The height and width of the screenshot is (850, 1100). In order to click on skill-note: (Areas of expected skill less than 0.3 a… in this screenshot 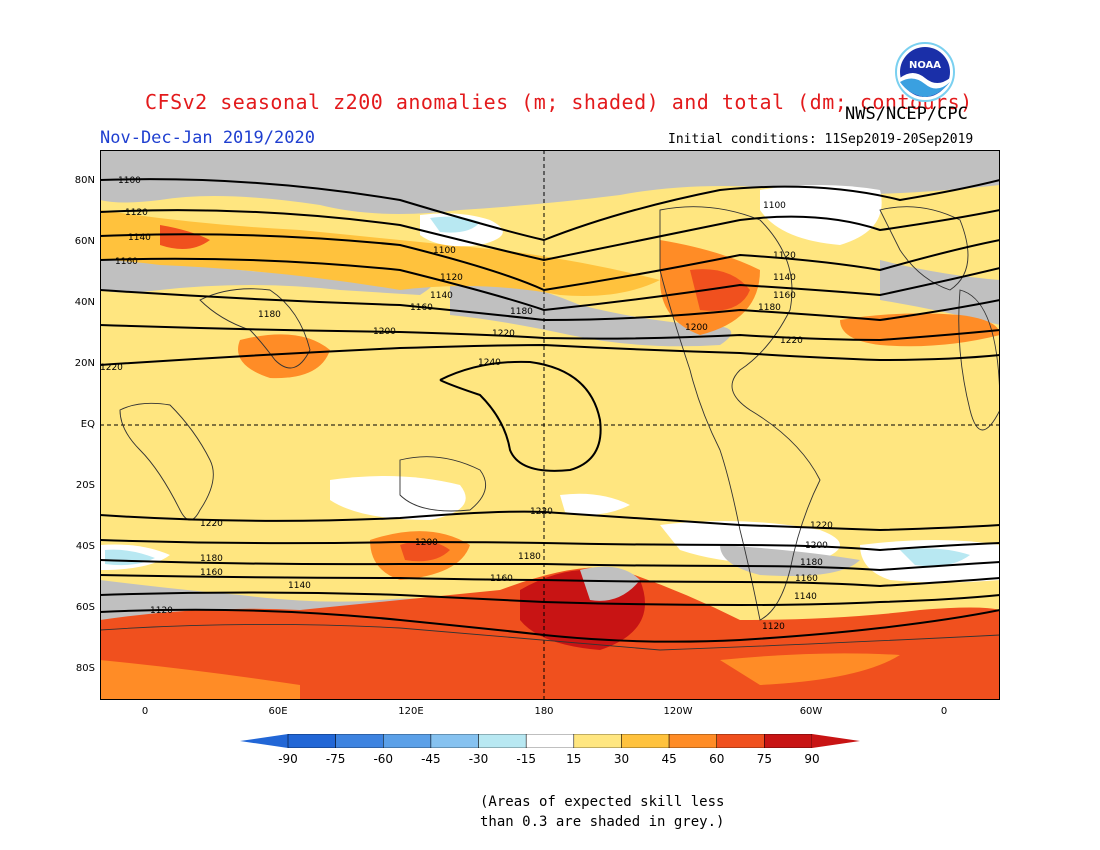, I will do `click(602, 812)`.